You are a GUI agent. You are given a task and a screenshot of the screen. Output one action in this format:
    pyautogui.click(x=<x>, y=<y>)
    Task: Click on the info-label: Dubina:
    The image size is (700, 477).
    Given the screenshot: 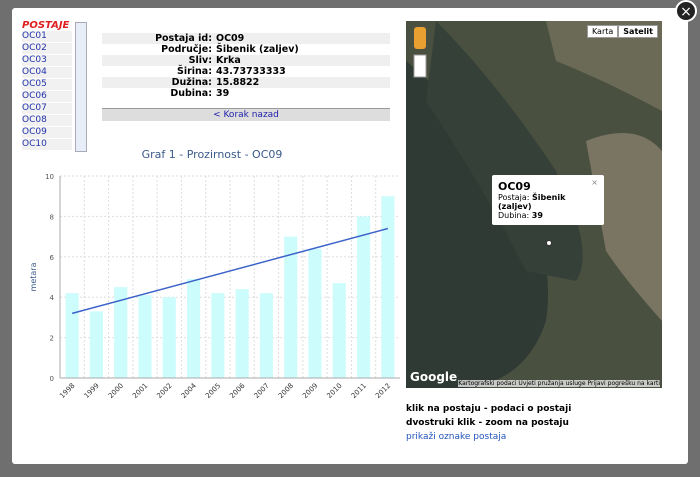 What is the action you would take?
    pyautogui.click(x=191, y=93)
    